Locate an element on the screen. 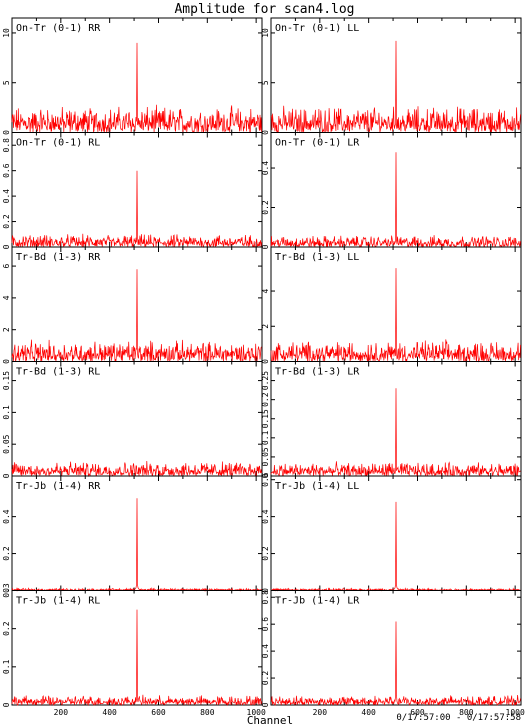 This screenshot has width=529, height=726. time-range: 0/17:57:00 - 0/17:57:58 is located at coordinates (458, 718).